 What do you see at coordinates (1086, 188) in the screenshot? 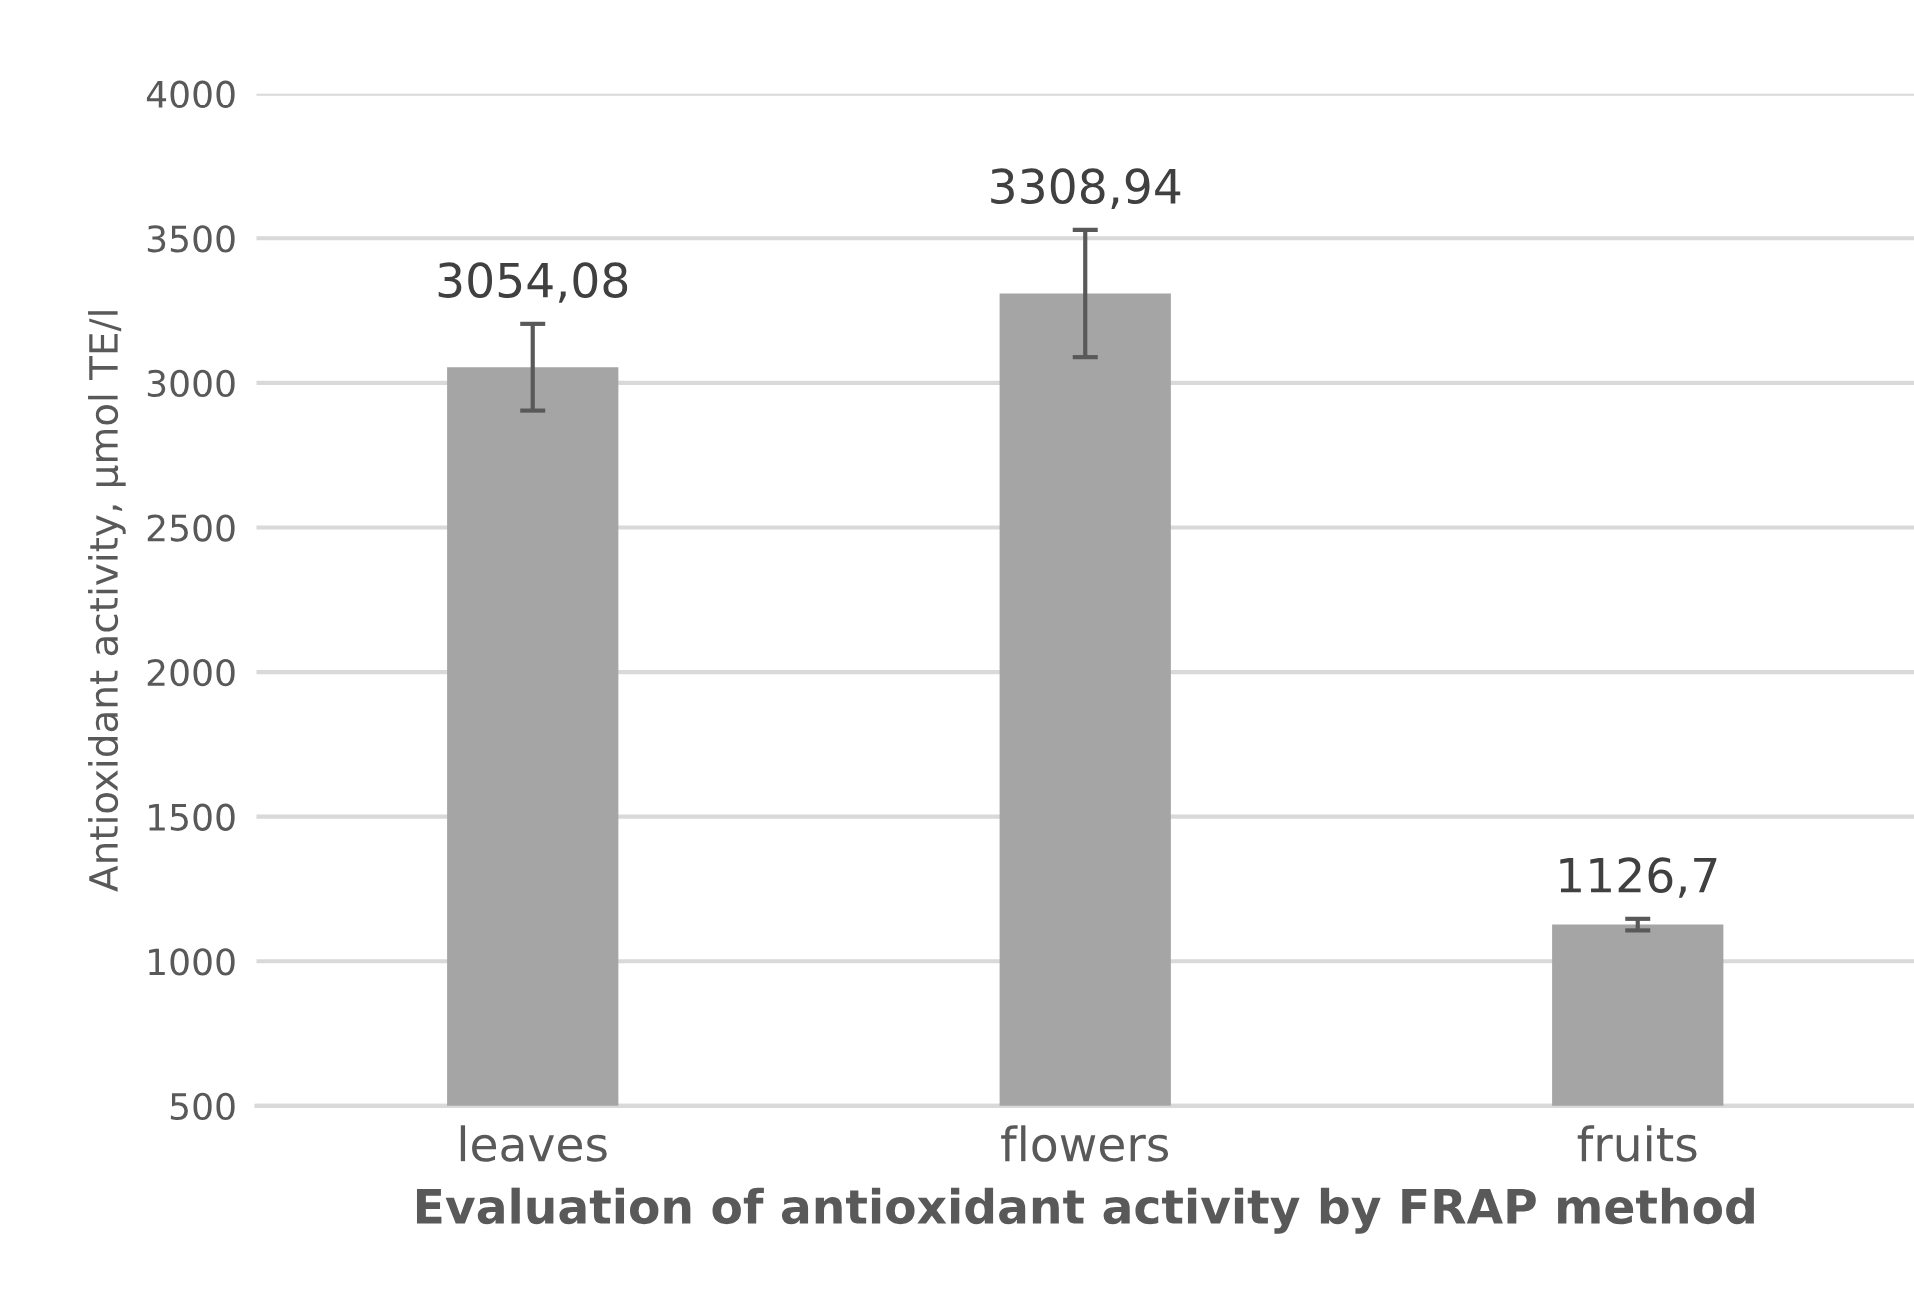
I see `data-label: 3308,94` at bounding box center [1086, 188].